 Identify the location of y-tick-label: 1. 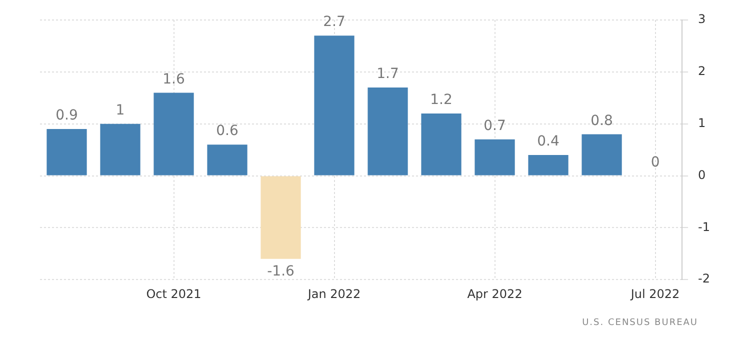
(702, 123).